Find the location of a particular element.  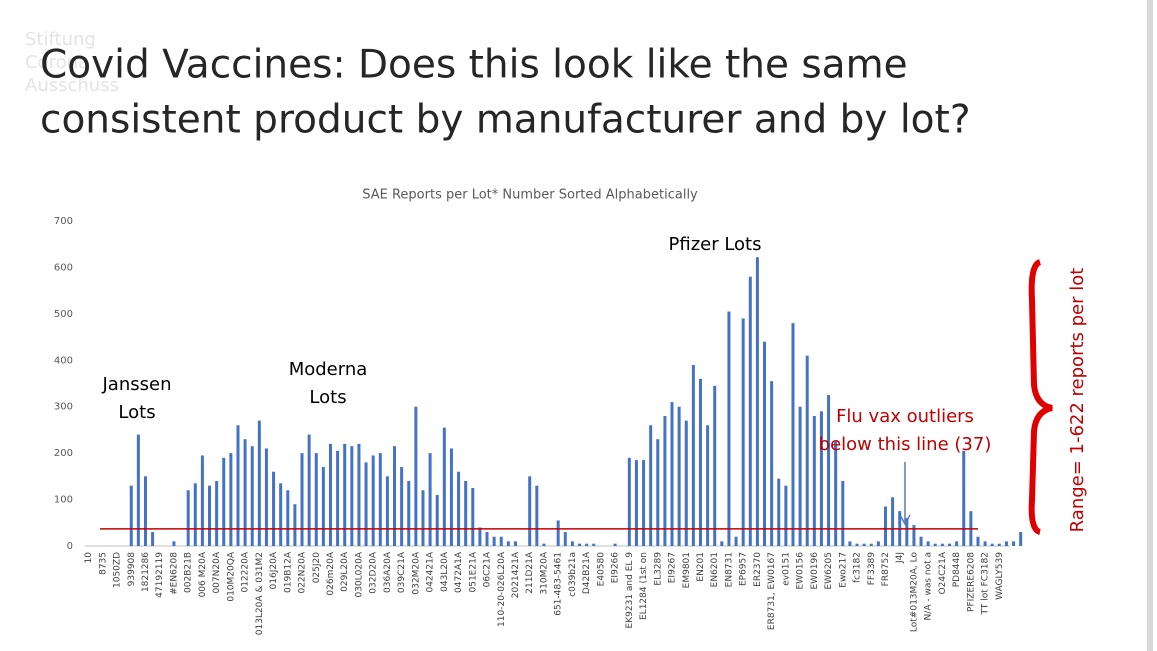

x-tick-label: 042421A is located at coordinates (431, 571).